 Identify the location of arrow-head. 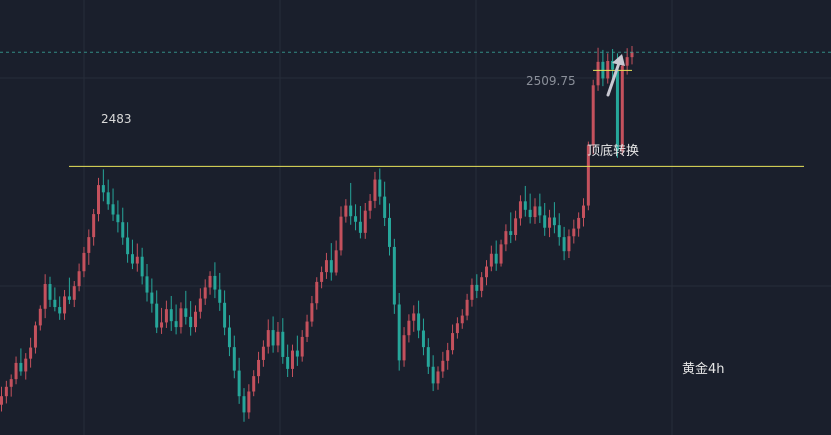
(618, 60).